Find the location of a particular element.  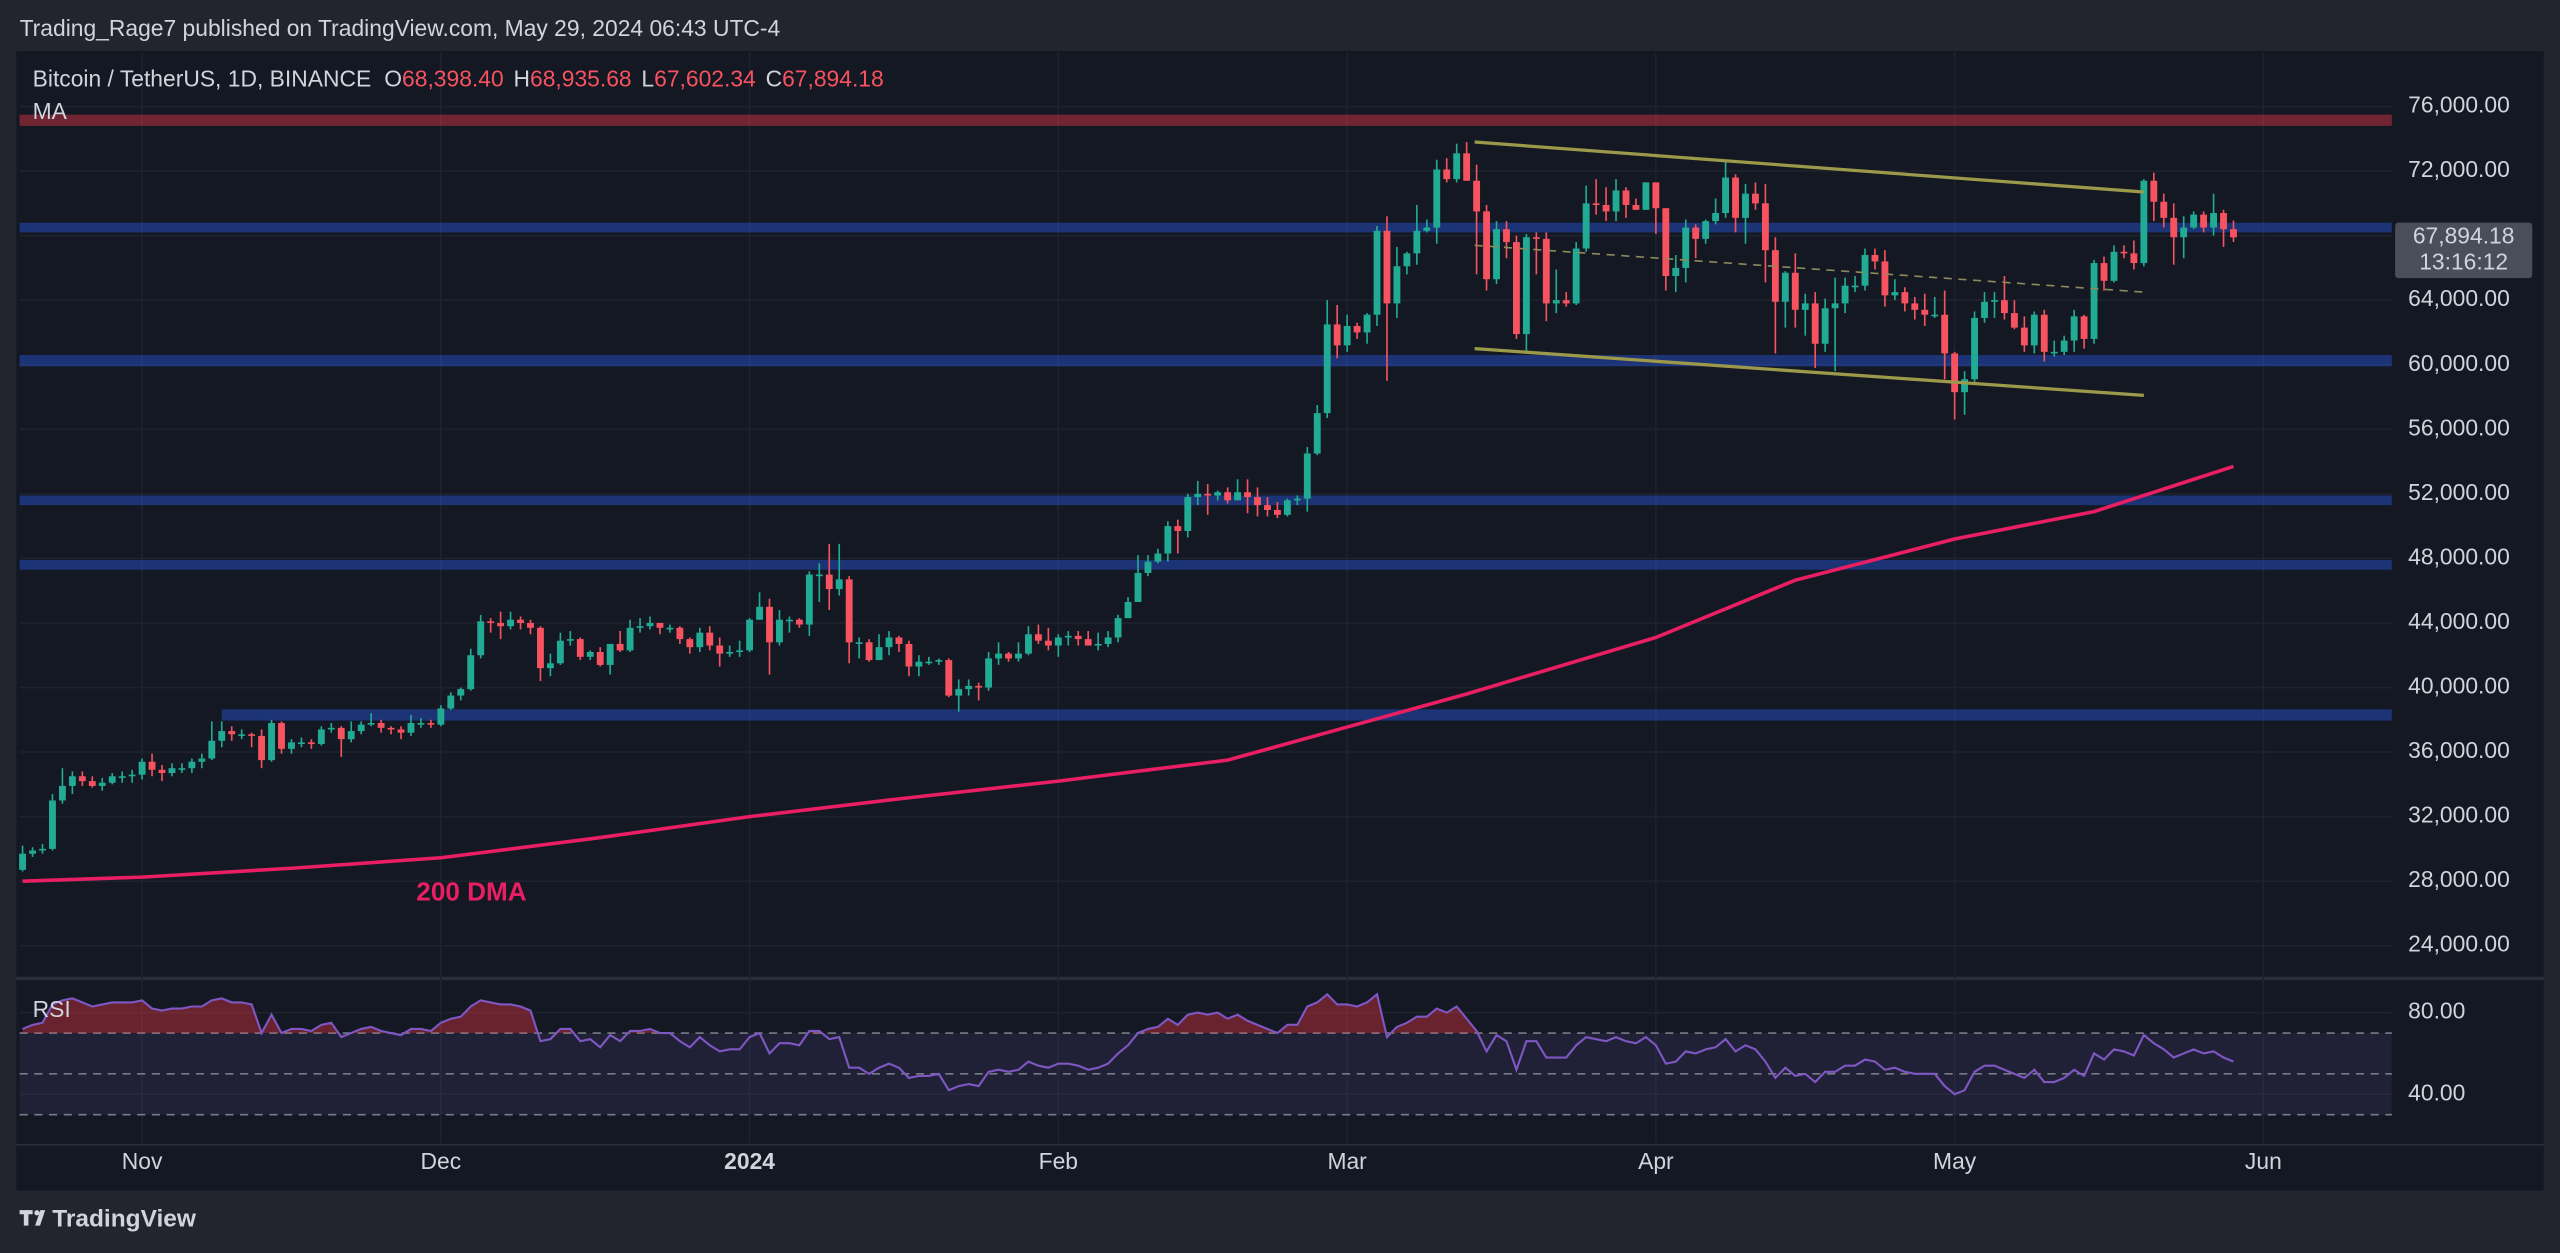

rsi-tick-label: 80.00 is located at coordinates (2436, 1011).